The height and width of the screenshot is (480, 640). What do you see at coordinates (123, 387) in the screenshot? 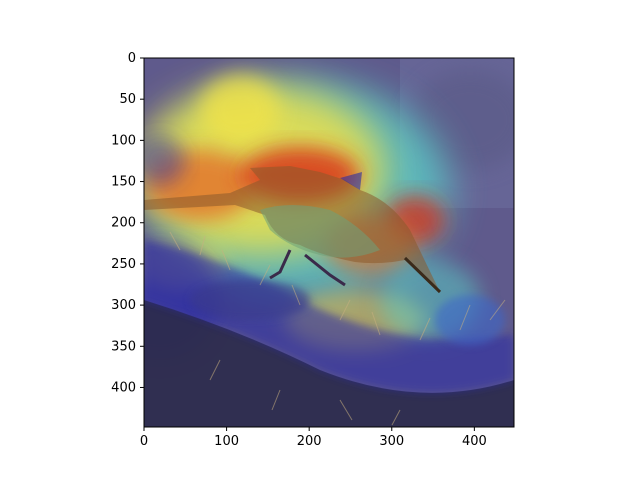
I see `y-tick-label: 400` at bounding box center [123, 387].